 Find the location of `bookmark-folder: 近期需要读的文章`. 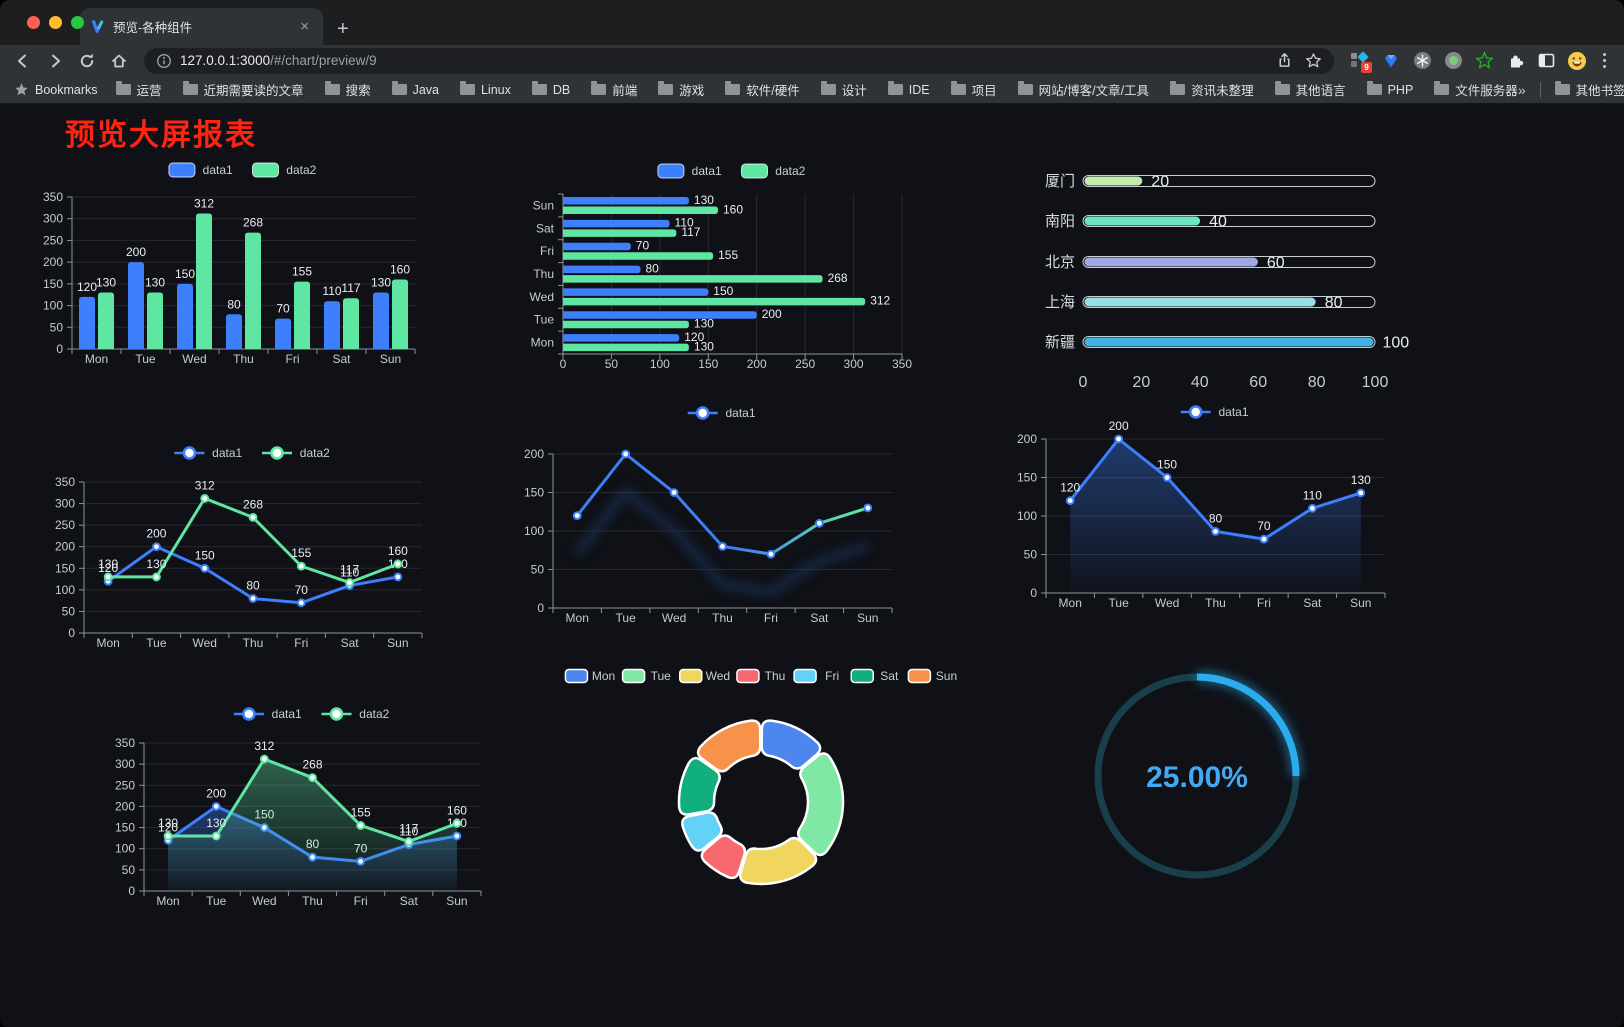

bookmark-folder: 近期需要读的文章 is located at coordinates (243, 89).